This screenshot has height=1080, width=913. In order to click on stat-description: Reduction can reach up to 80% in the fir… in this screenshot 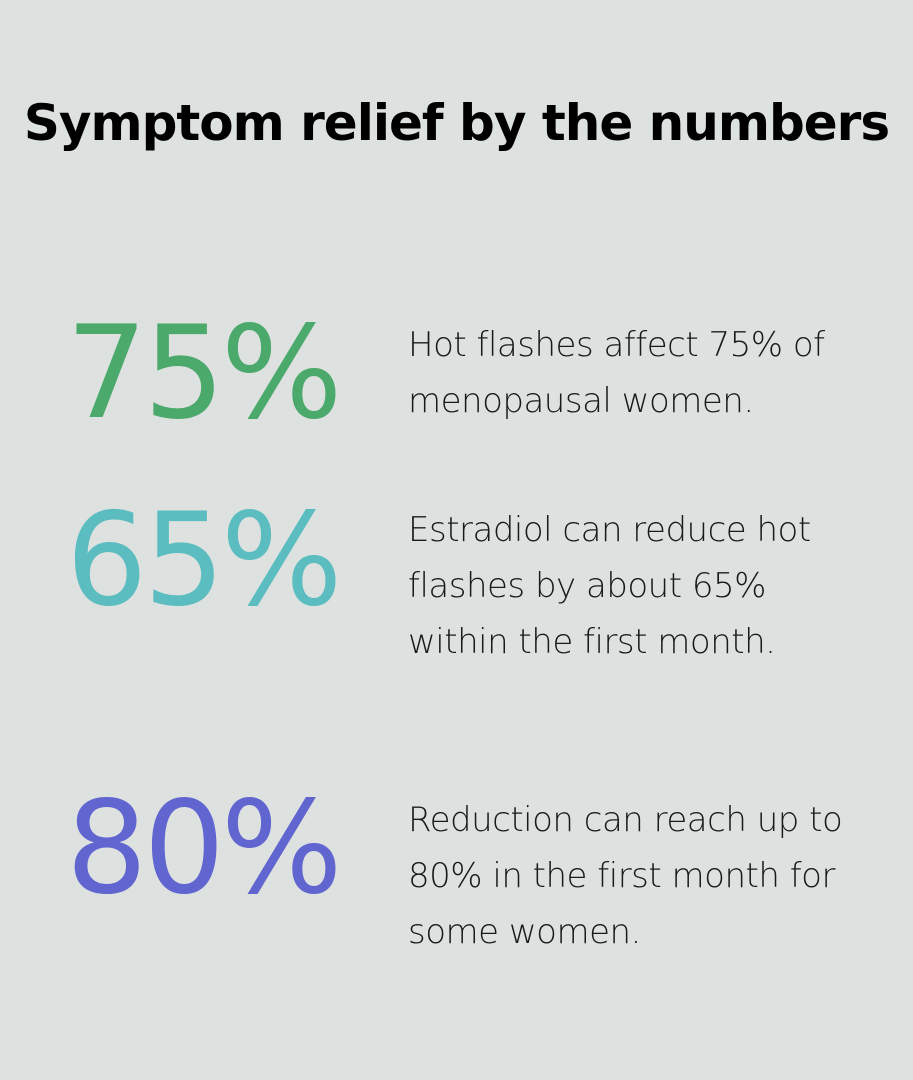, I will do `click(625, 876)`.